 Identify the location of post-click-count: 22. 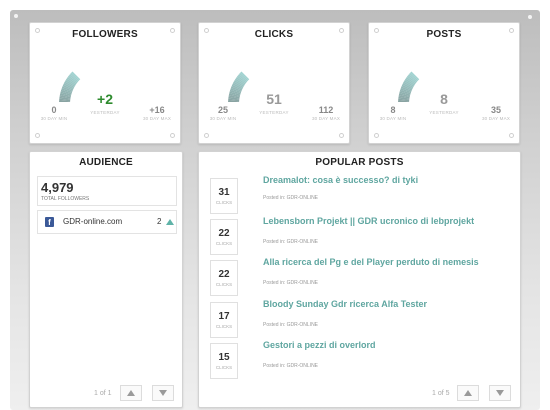
(224, 274).